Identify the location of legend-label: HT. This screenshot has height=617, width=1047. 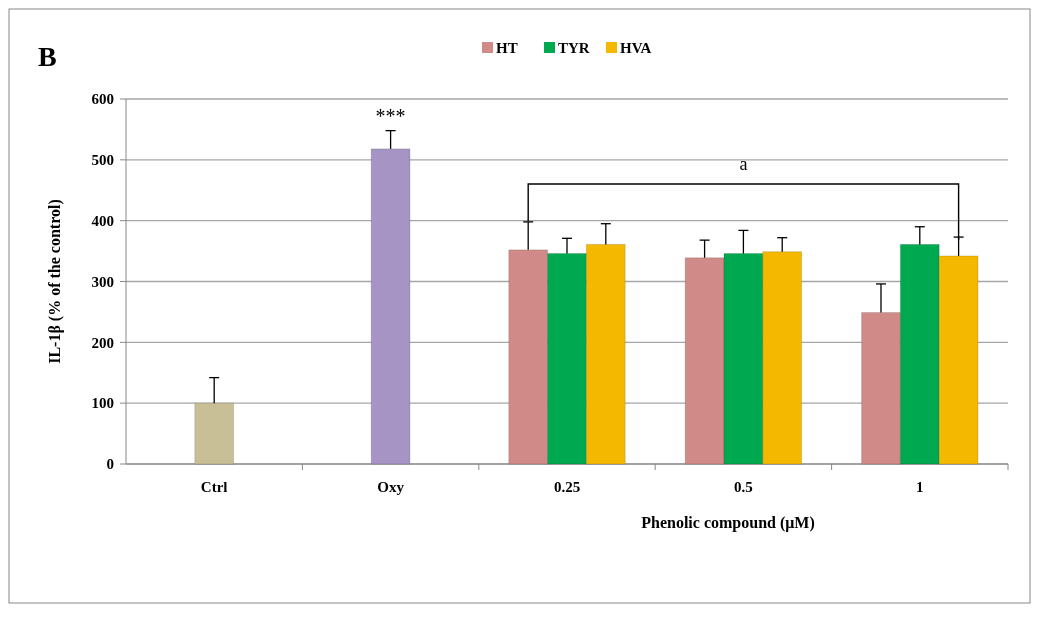
(507, 48).